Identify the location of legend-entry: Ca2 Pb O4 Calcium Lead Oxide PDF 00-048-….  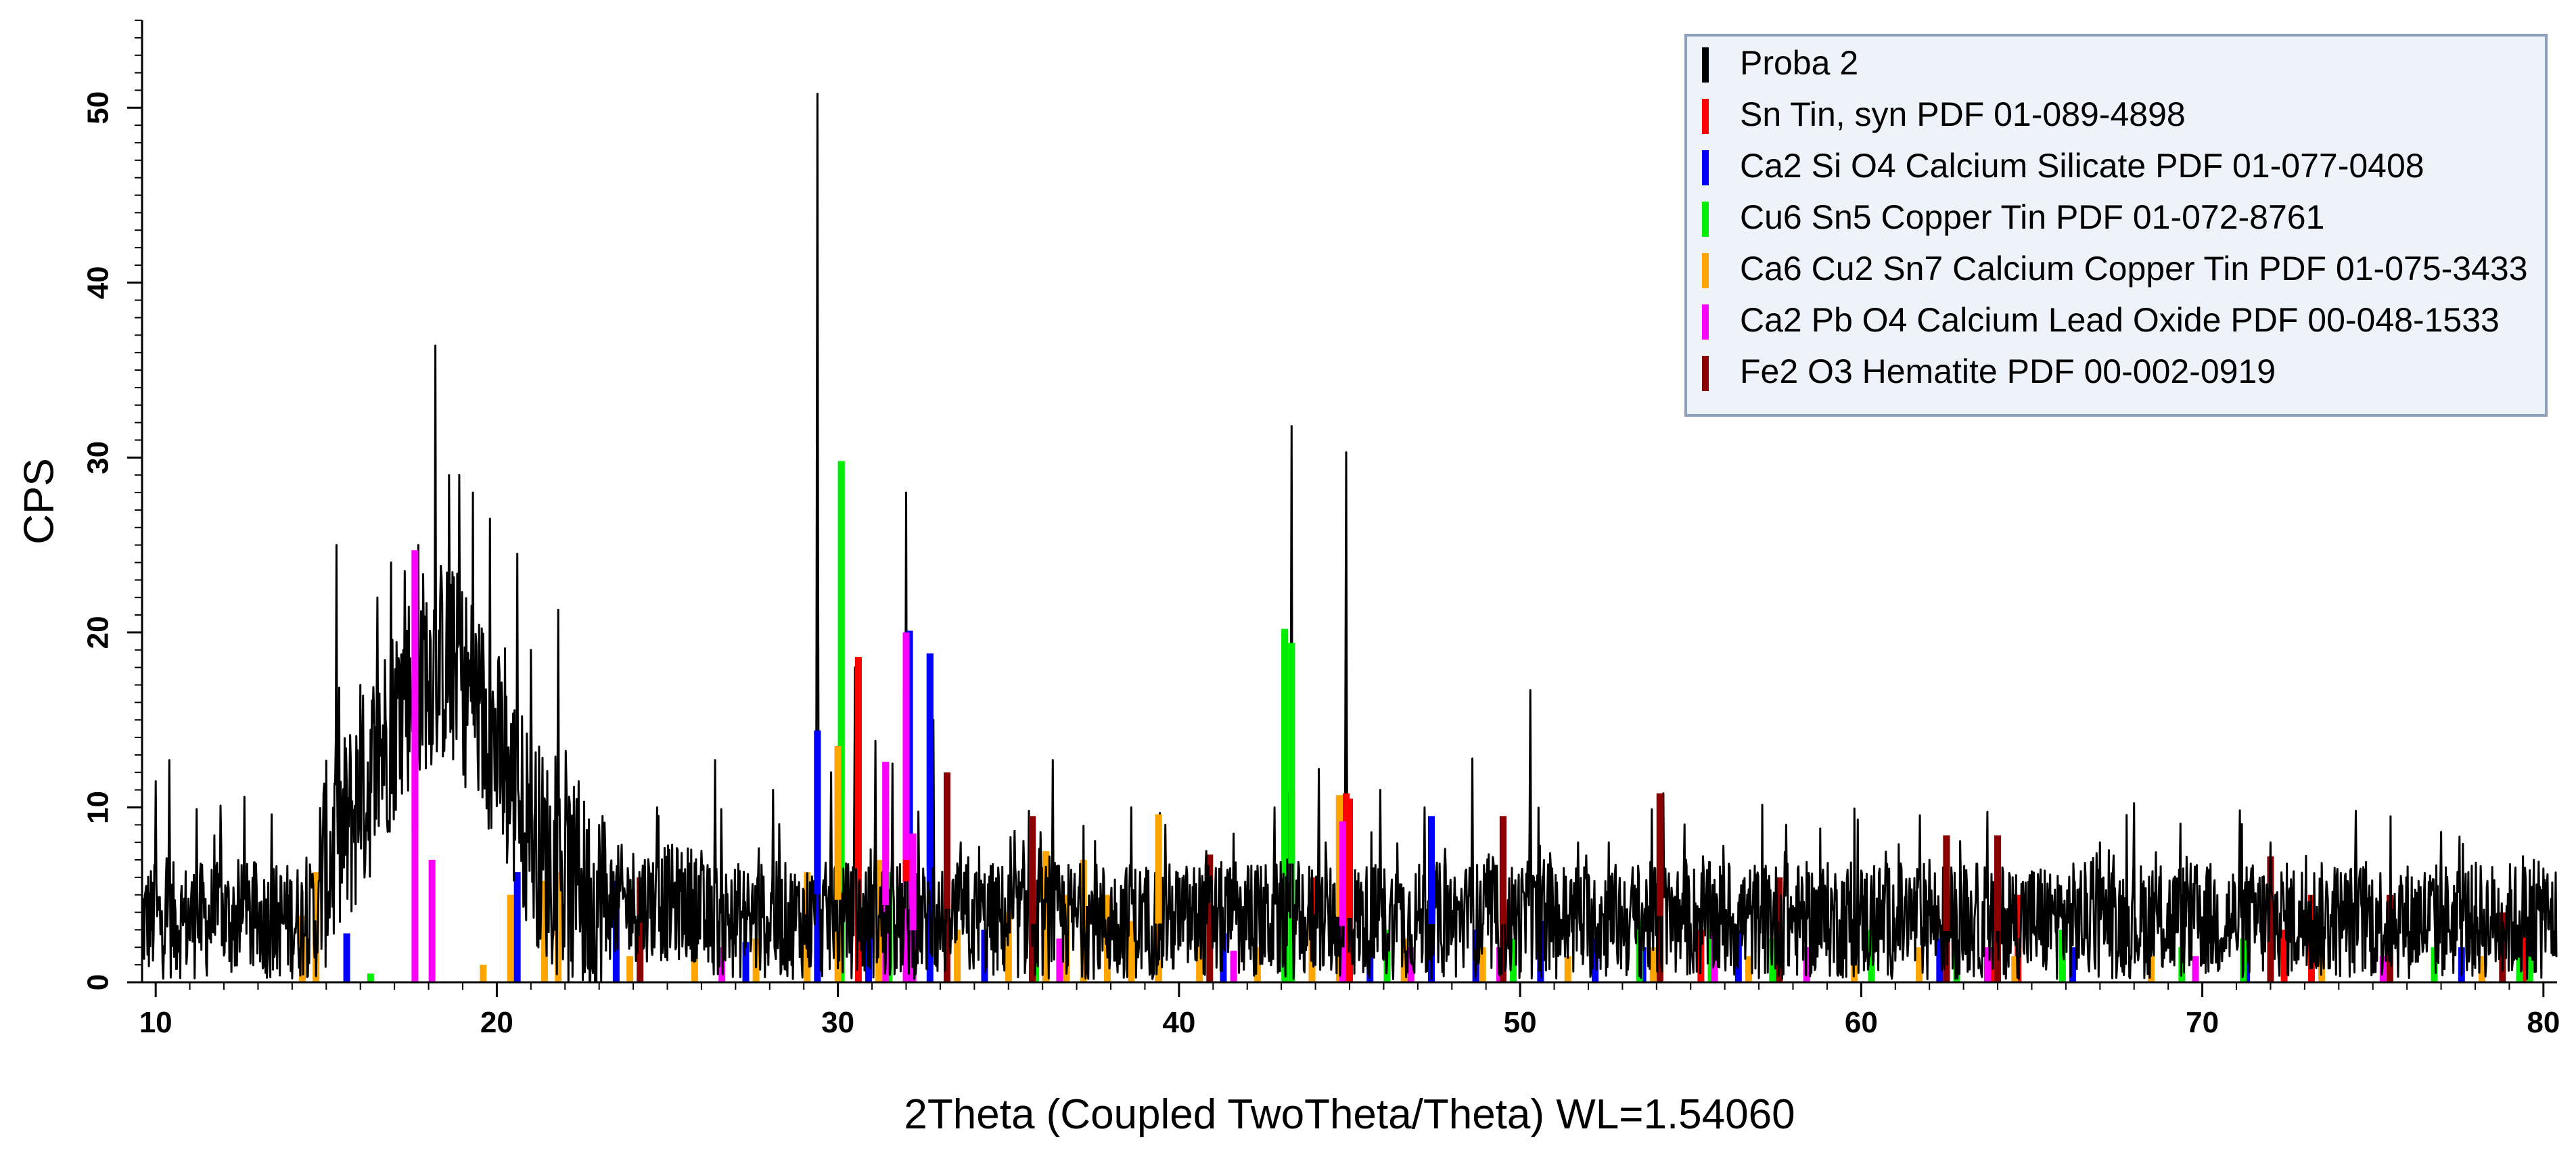
(2120, 320).